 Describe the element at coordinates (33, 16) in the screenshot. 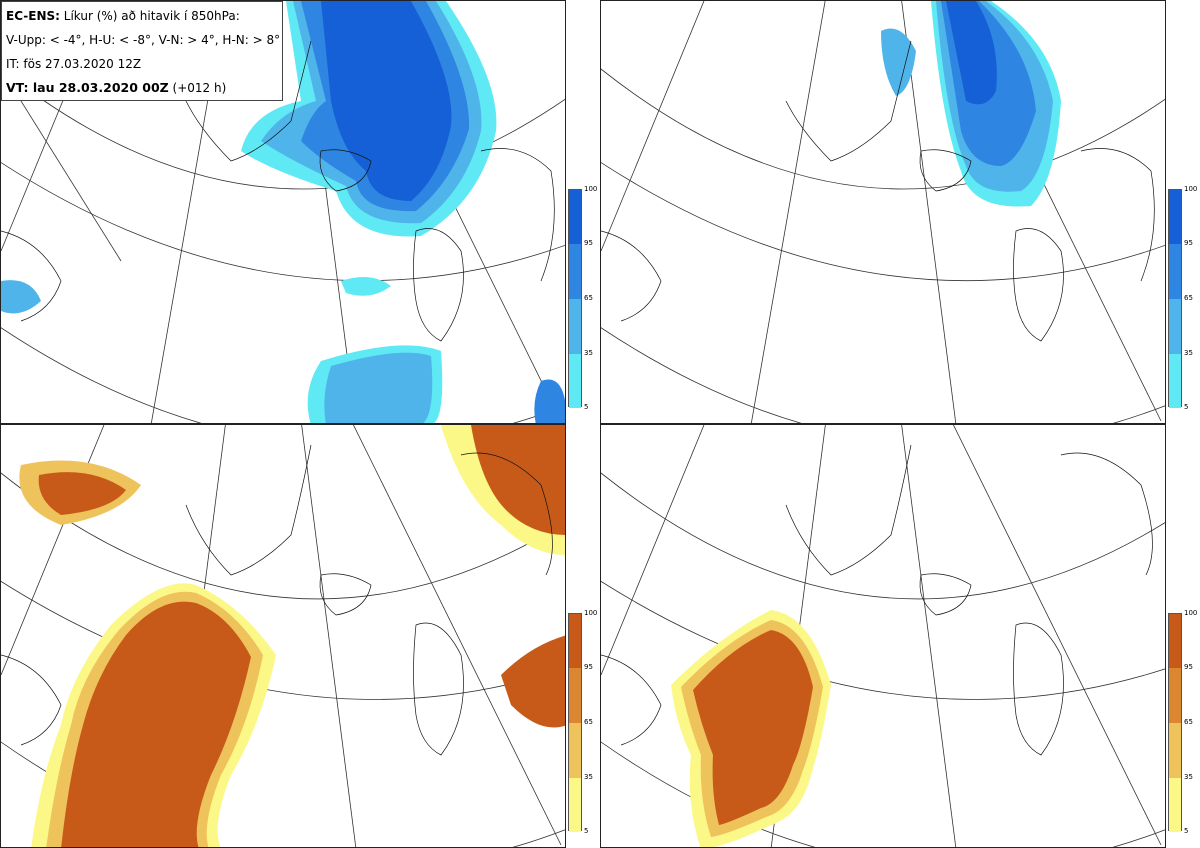

I see `info-model: EC-ENS:` at that location.